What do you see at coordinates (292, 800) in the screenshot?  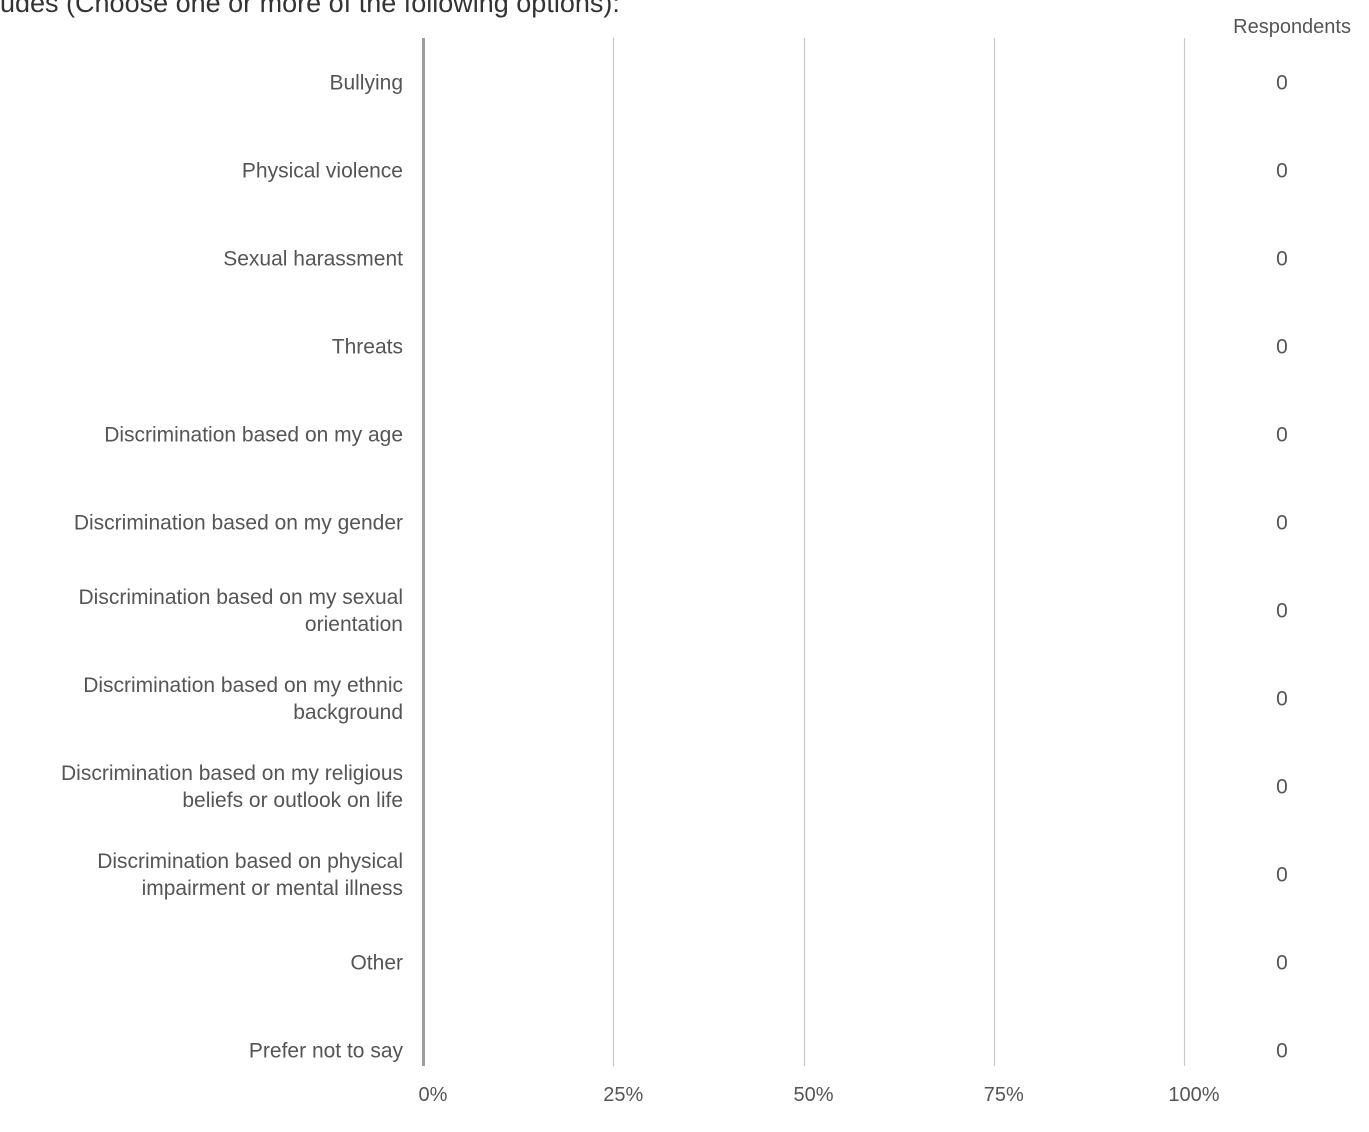 I see `category-label: beliefs or outlook on life` at bounding box center [292, 800].